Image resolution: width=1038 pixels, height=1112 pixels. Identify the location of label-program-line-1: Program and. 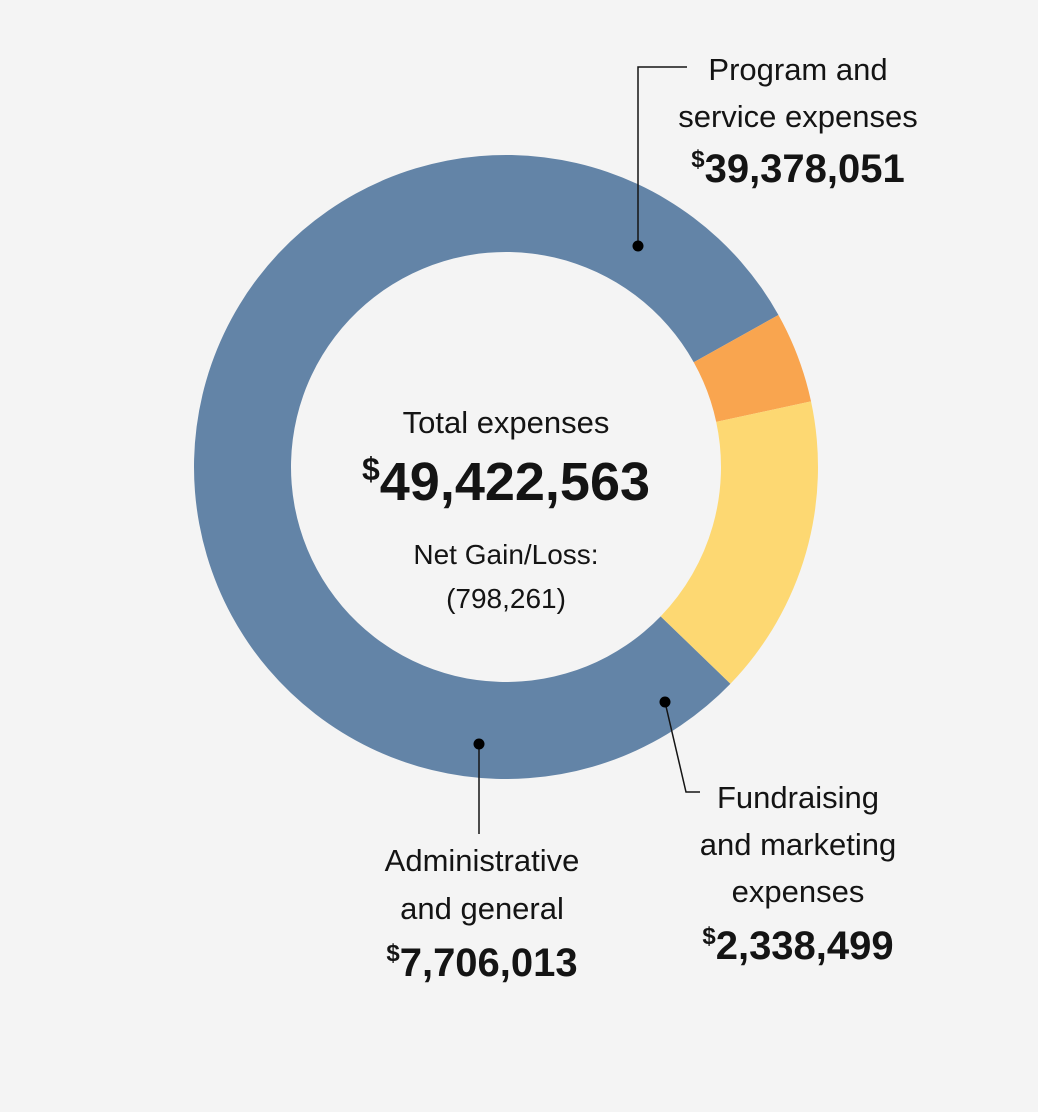
(797, 69).